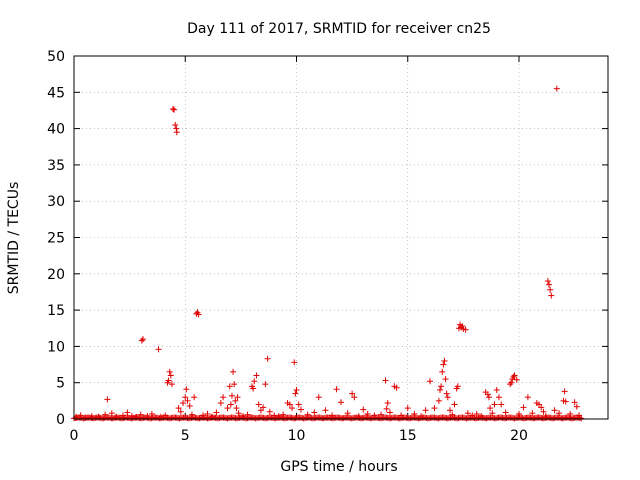 The height and width of the screenshot is (480, 640). What do you see at coordinates (519, 436) in the screenshot?
I see `x-tick-label: 20` at bounding box center [519, 436].